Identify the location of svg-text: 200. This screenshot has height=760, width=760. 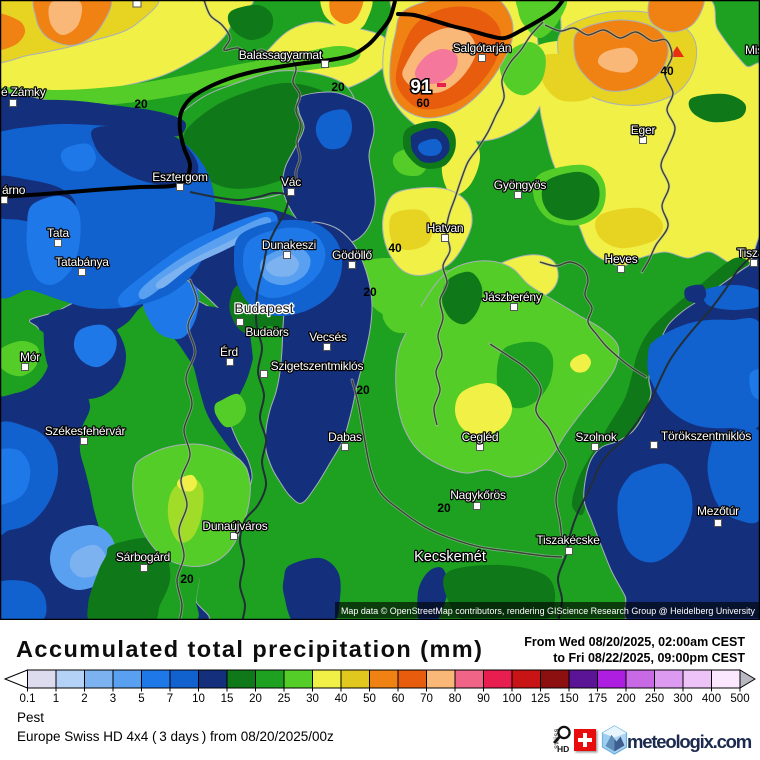
(625, 699).